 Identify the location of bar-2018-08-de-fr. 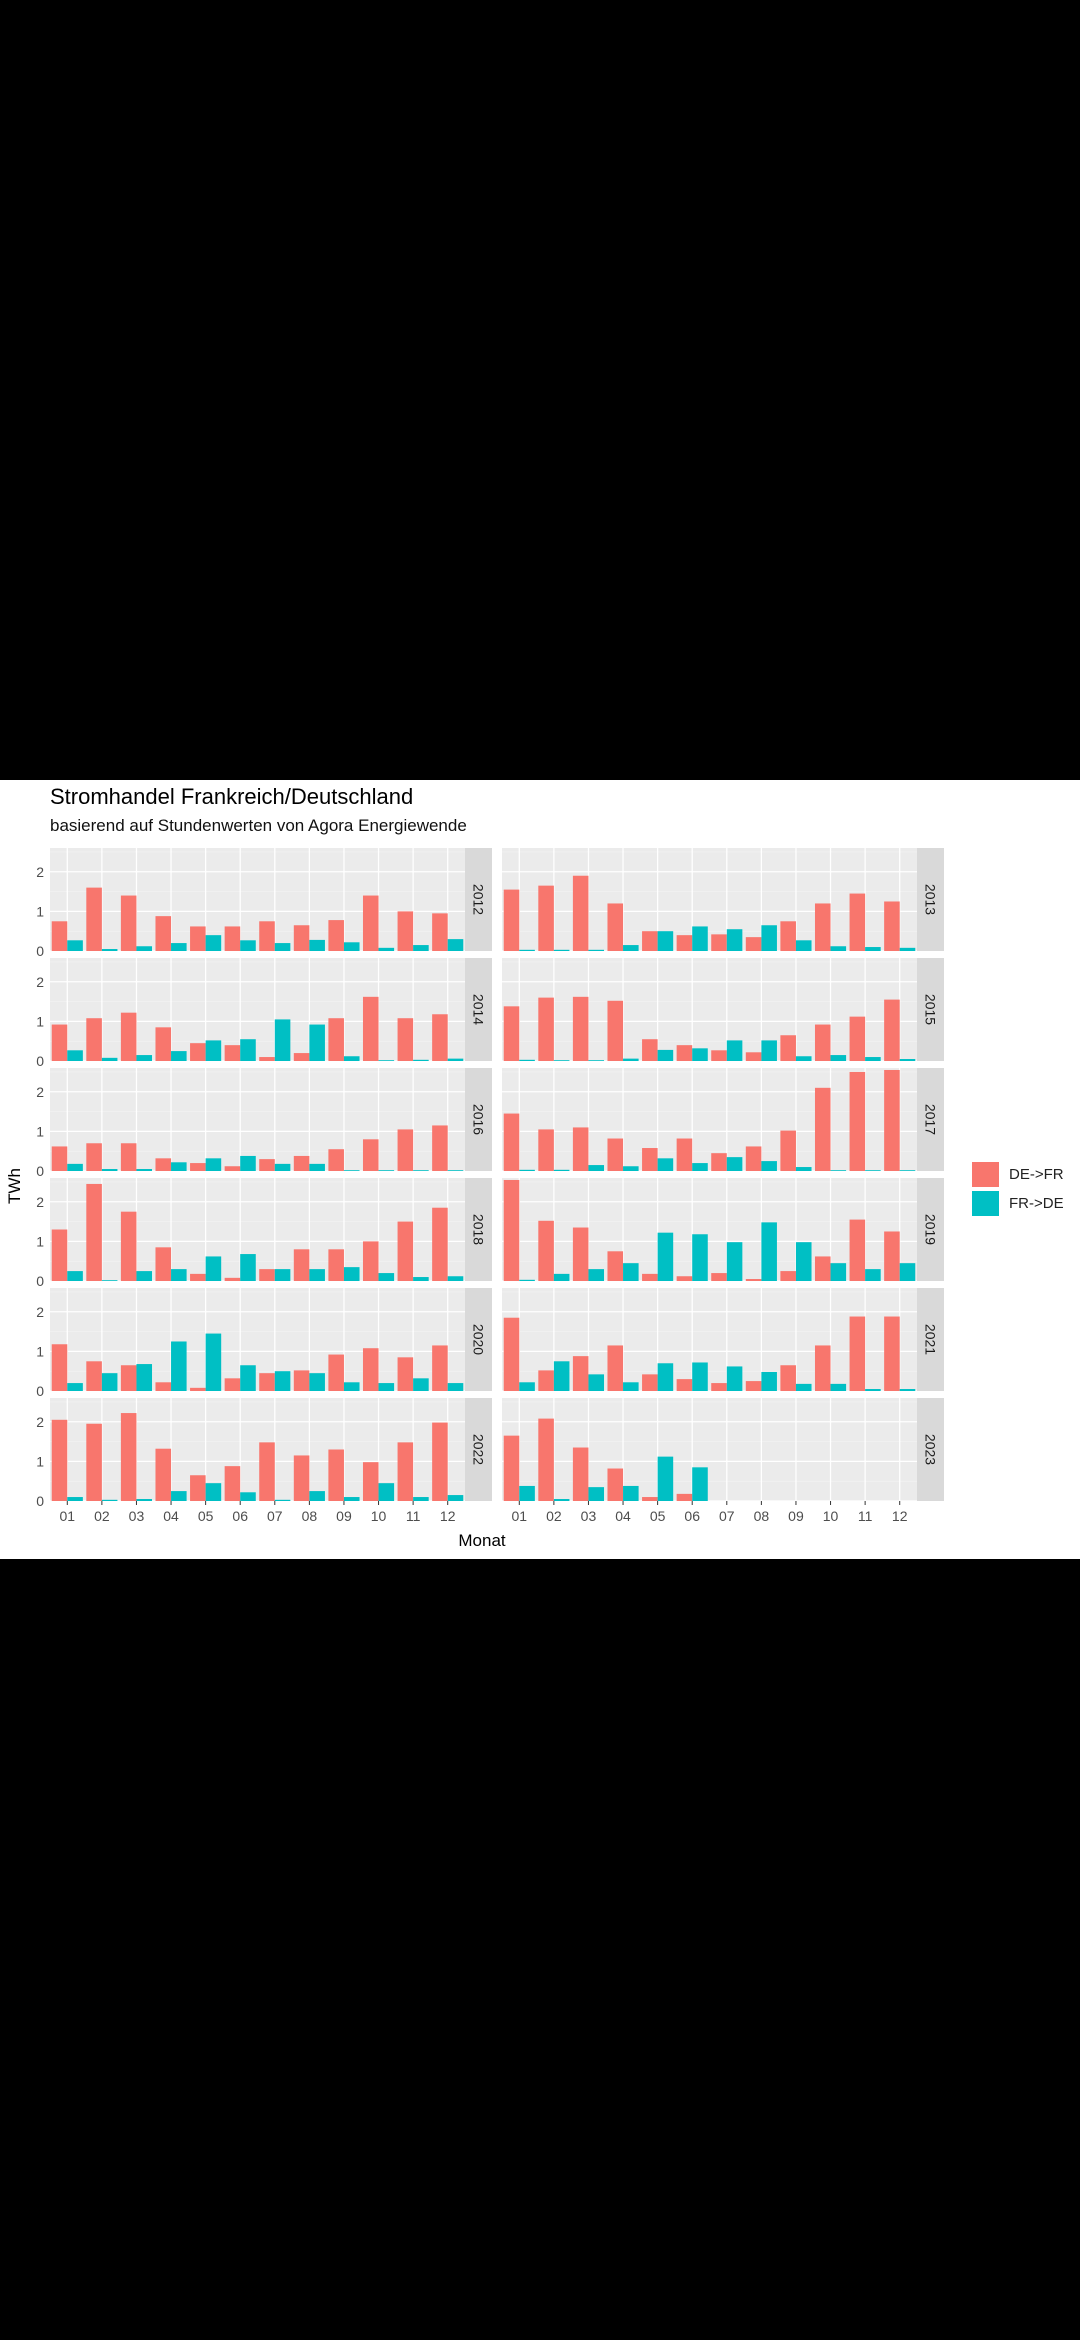
(301, 1265).